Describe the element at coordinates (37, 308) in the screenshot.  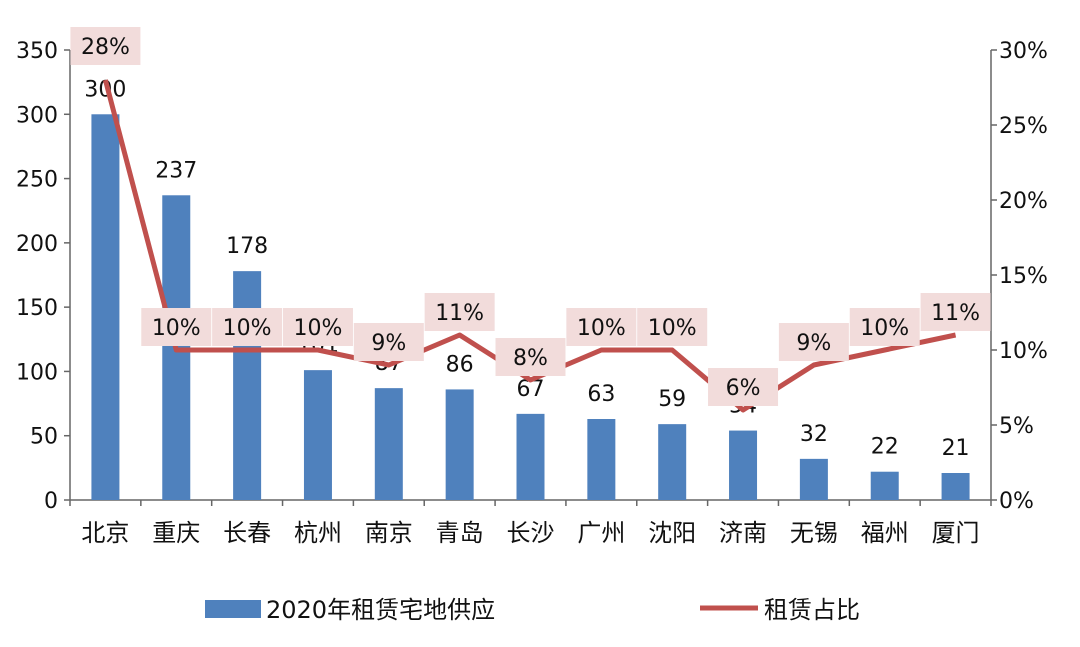
I see `y-left-tick-label: 150` at that location.